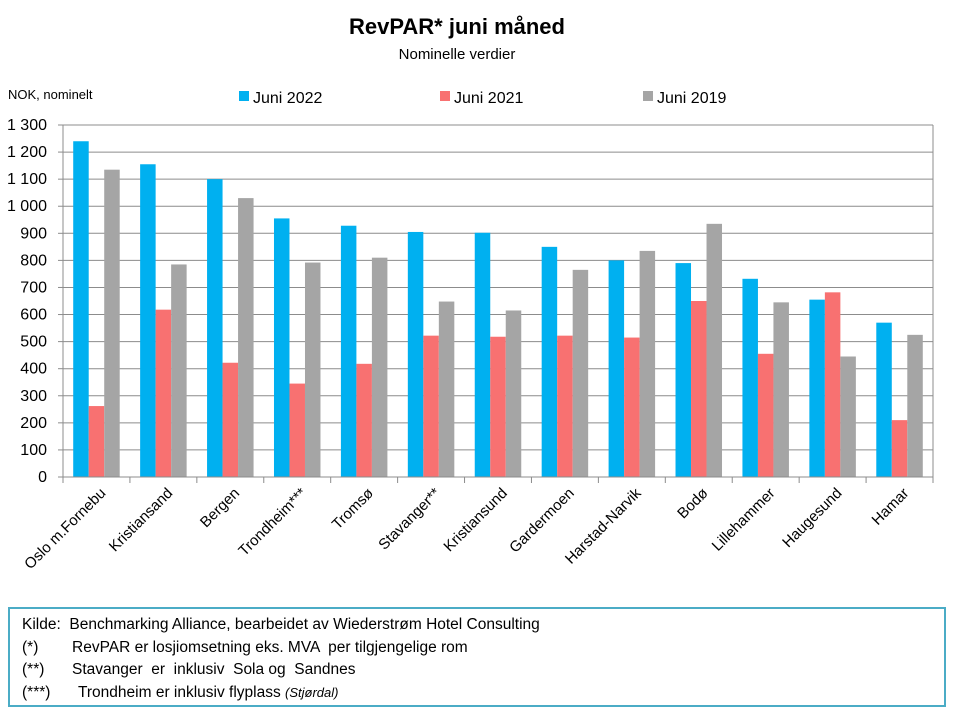 The width and height of the screenshot is (960, 720). Describe the element at coordinates (33, 342) in the screenshot. I see `y-tick-label: 500` at that location.